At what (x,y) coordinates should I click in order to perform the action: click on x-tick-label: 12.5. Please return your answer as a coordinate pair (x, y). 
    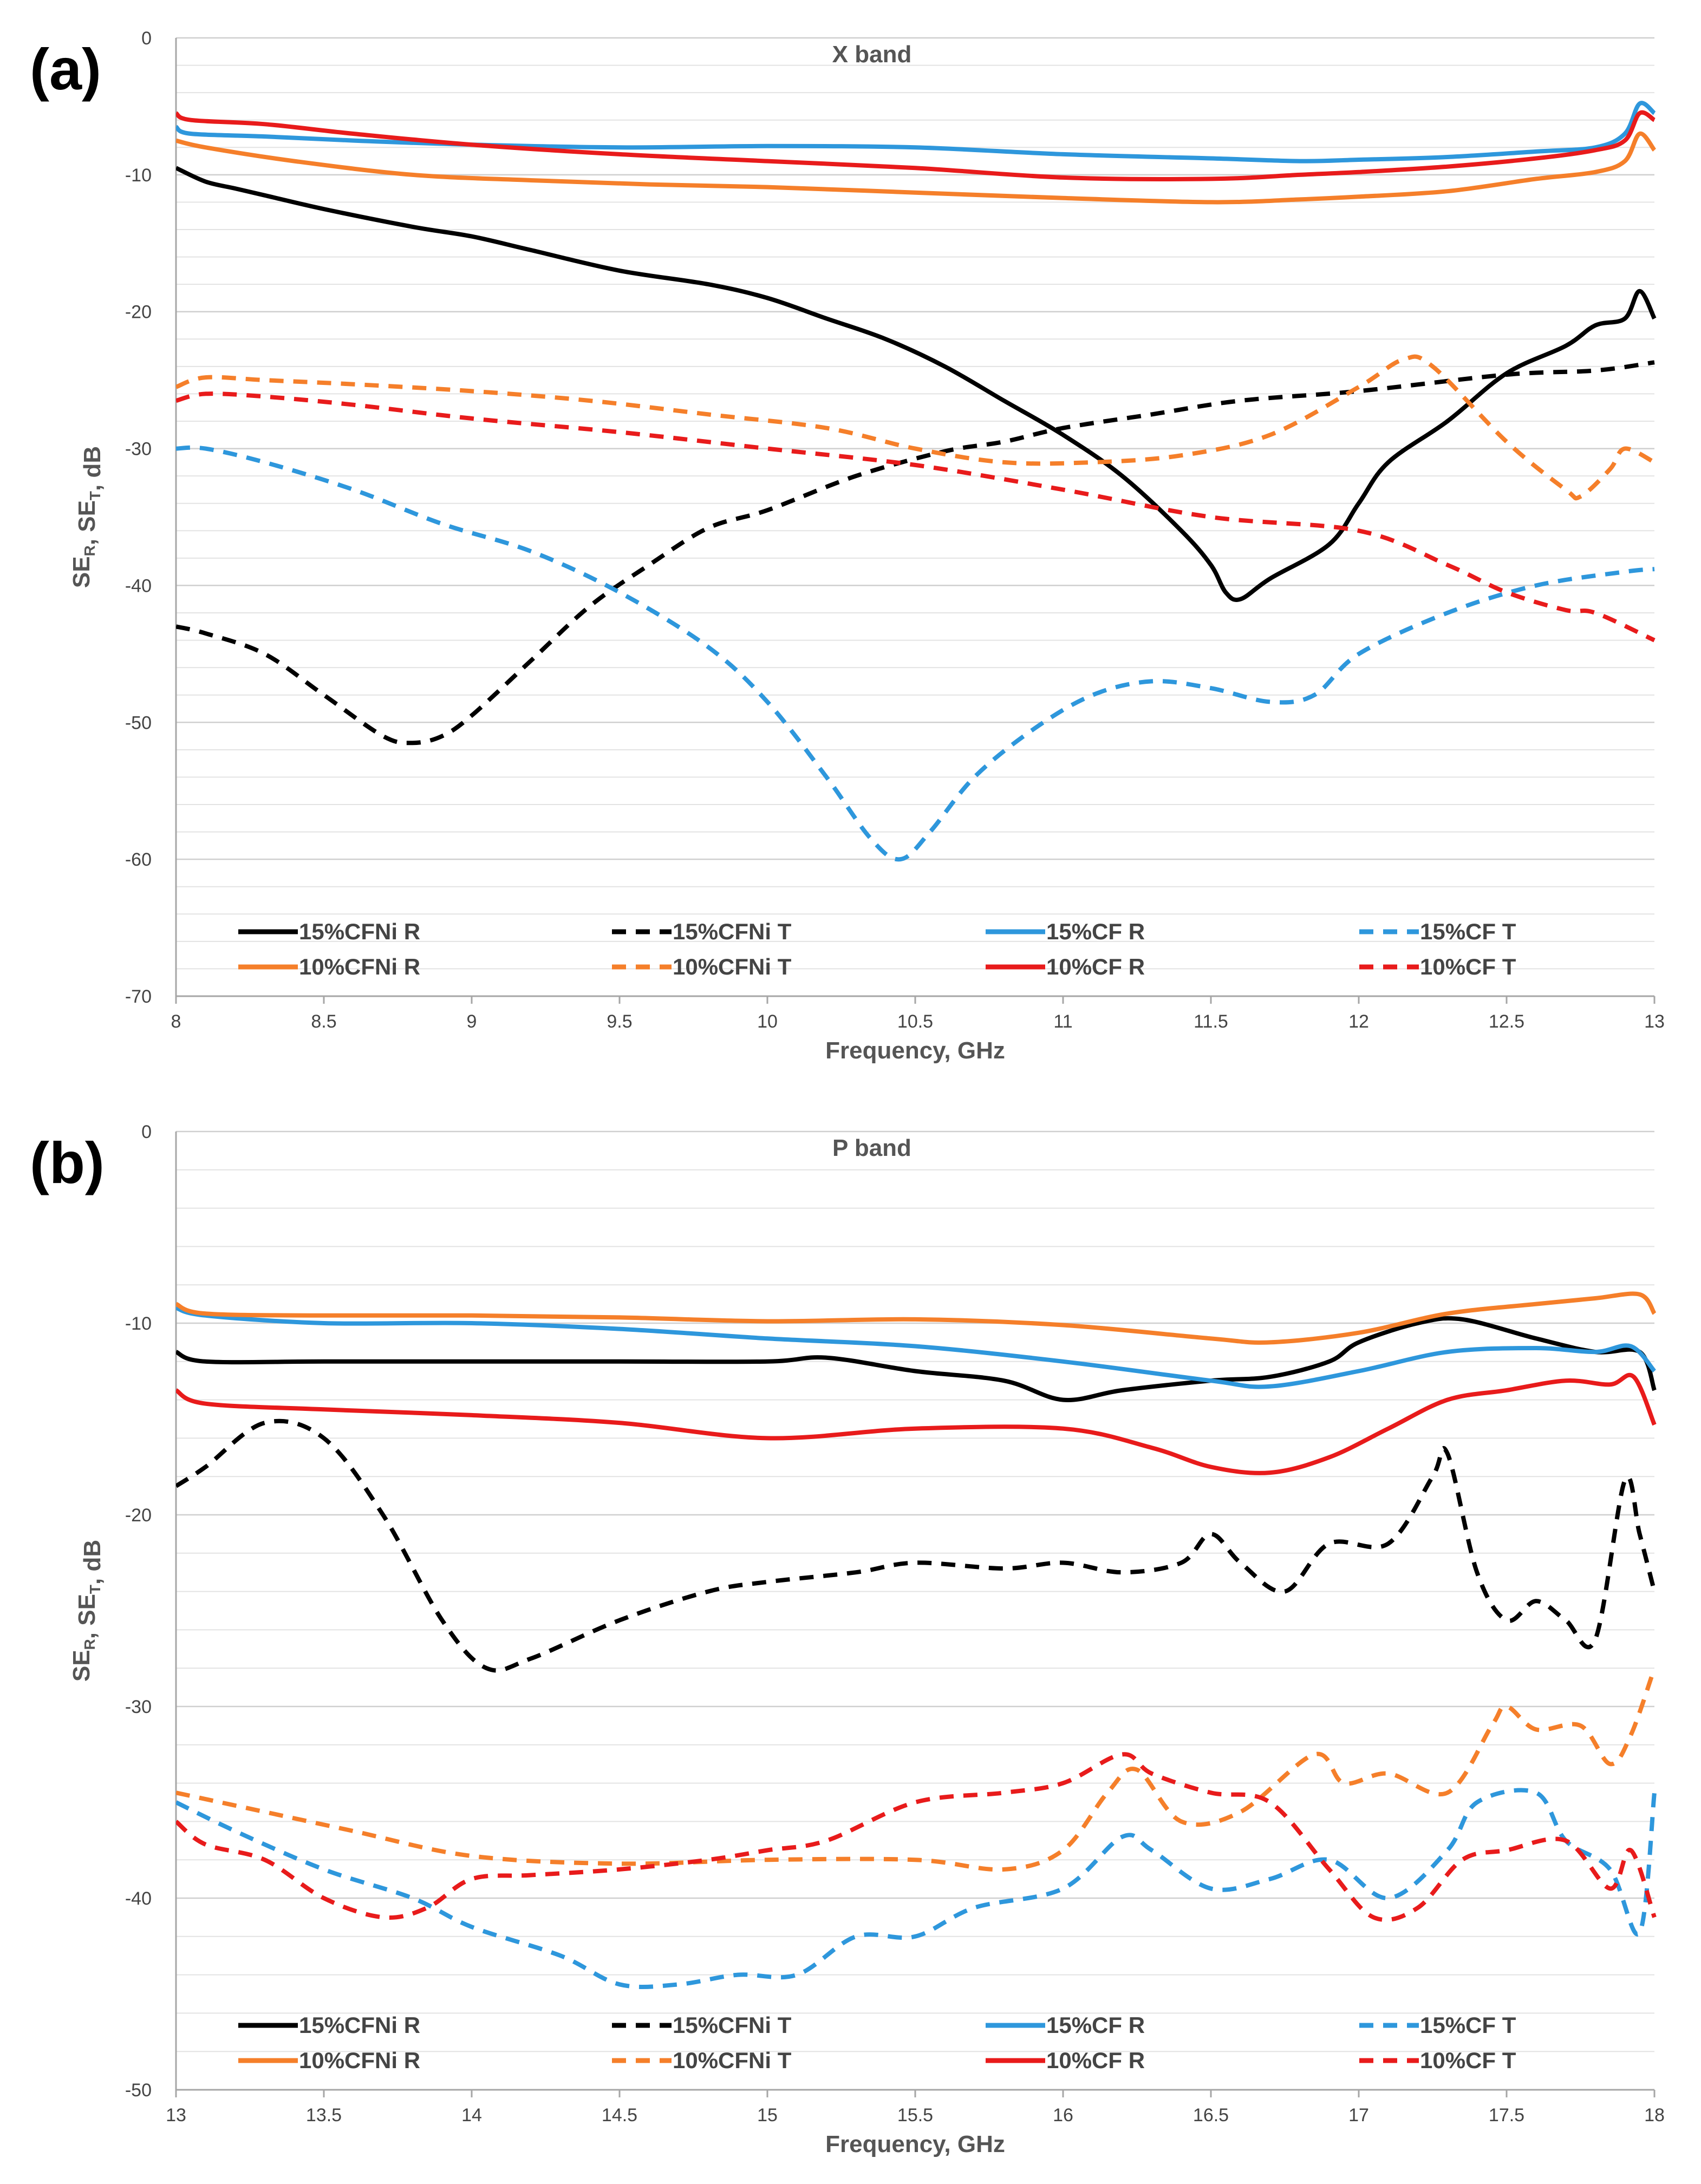
    Looking at the image, I should click on (1506, 1021).